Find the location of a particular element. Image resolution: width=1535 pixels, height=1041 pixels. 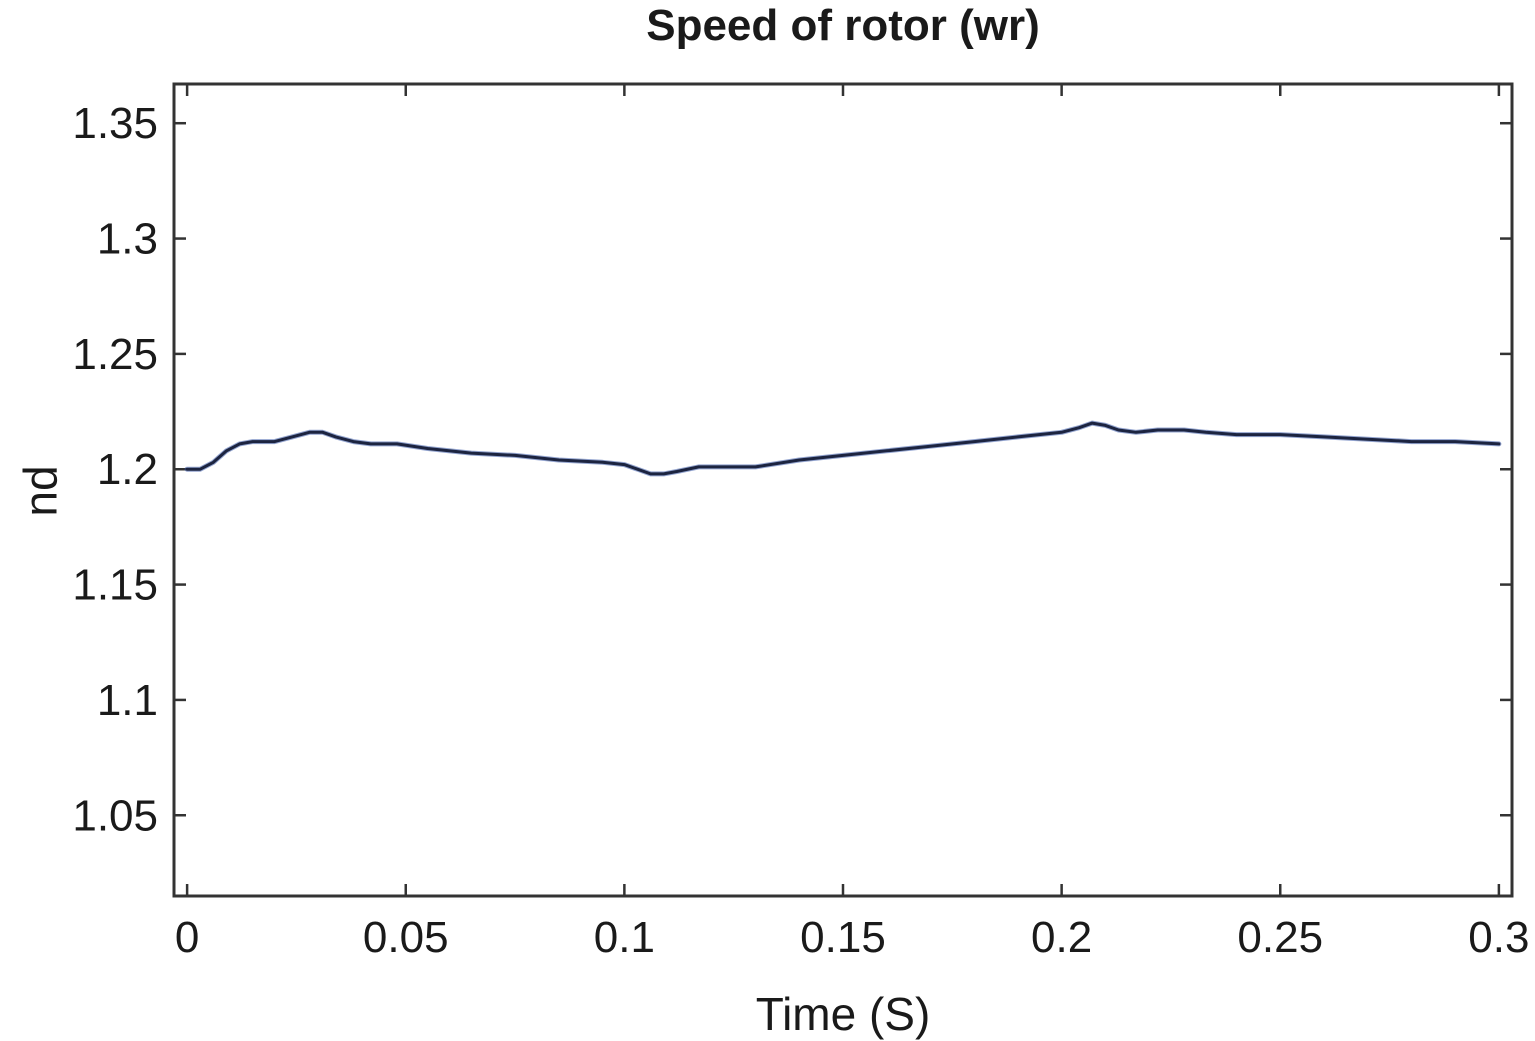

y-tick-label: 1.35 is located at coordinates (115, 123).